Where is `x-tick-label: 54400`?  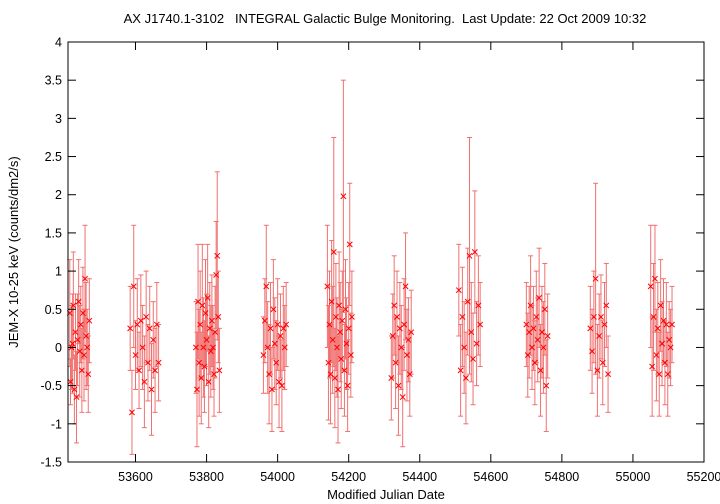
x-tick-label: 54400 is located at coordinates (419, 477).